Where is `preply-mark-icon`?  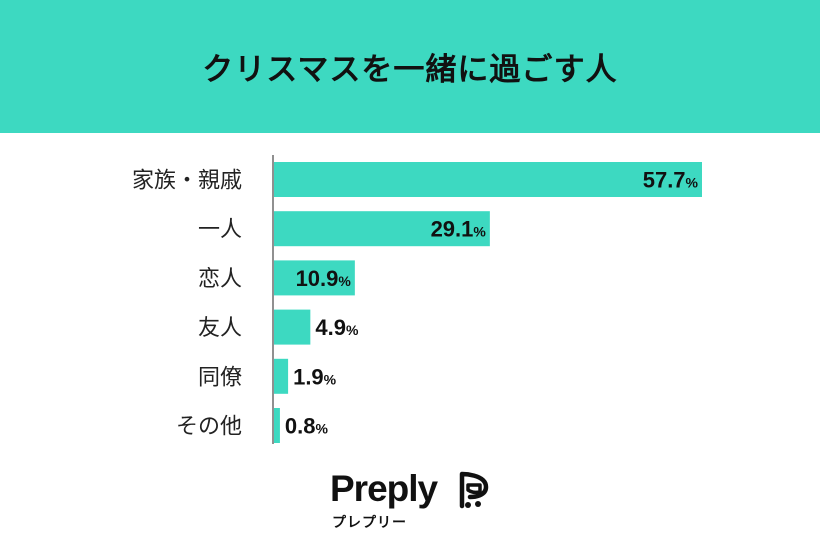
preply-mark-icon is located at coordinates (474, 490).